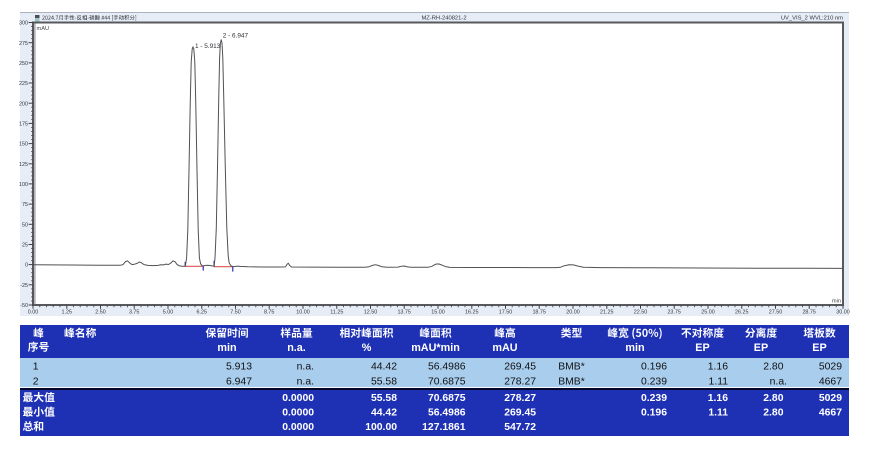 The image size is (879, 459). I want to click on svg-text: 12.50, so click(371, 312).